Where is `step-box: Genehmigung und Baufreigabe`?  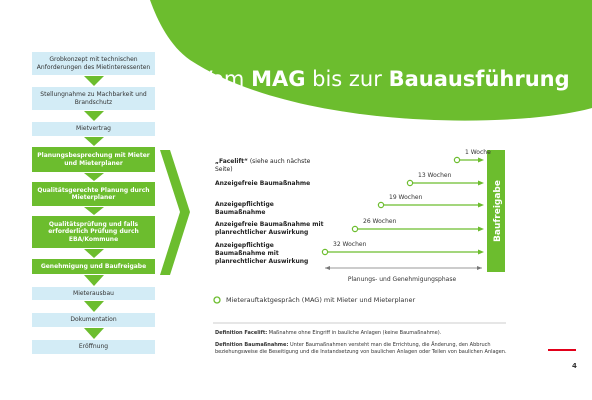
step-box: Genehmigung und Baufreigabe is located at coordinates (93, 266).